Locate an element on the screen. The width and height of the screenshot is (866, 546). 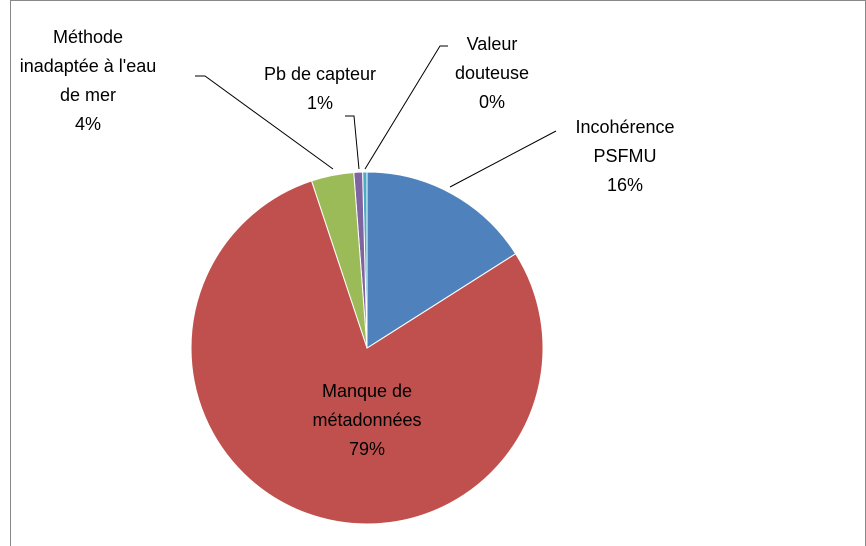
category-label: Méthode inadaptée à l'eau de mer is located at coordinates (88, 66).